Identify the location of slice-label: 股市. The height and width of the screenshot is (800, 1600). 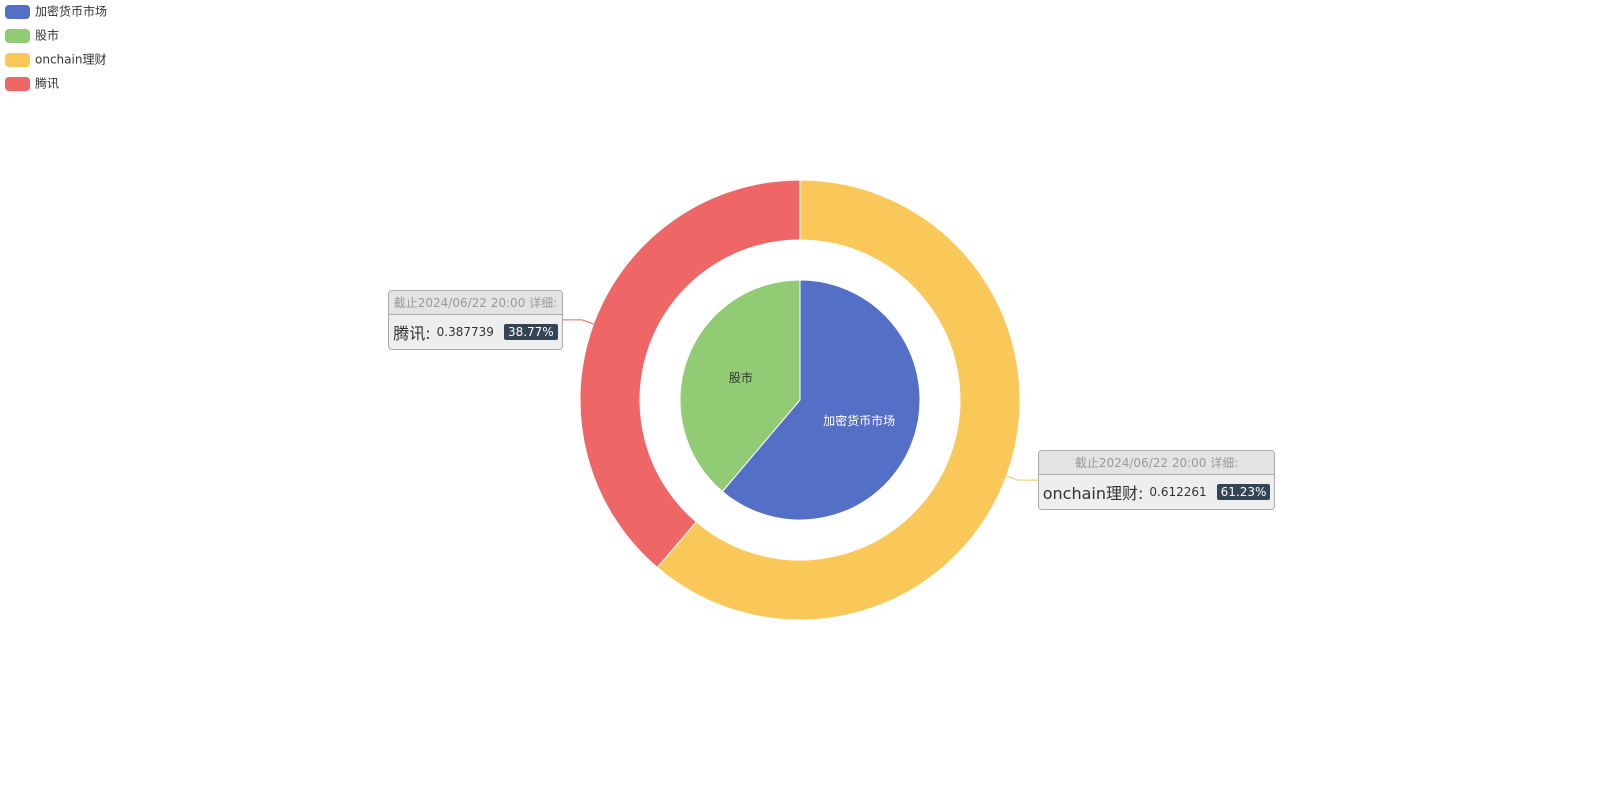
(741, 377).